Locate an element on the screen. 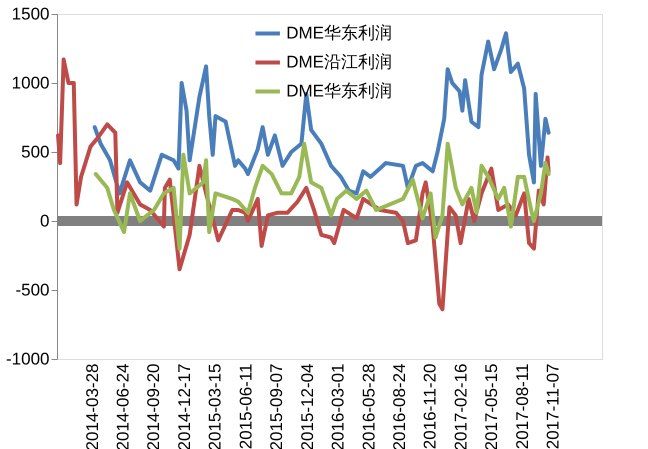  y-tick-label: 1500 is located at coordinates (31, 14).